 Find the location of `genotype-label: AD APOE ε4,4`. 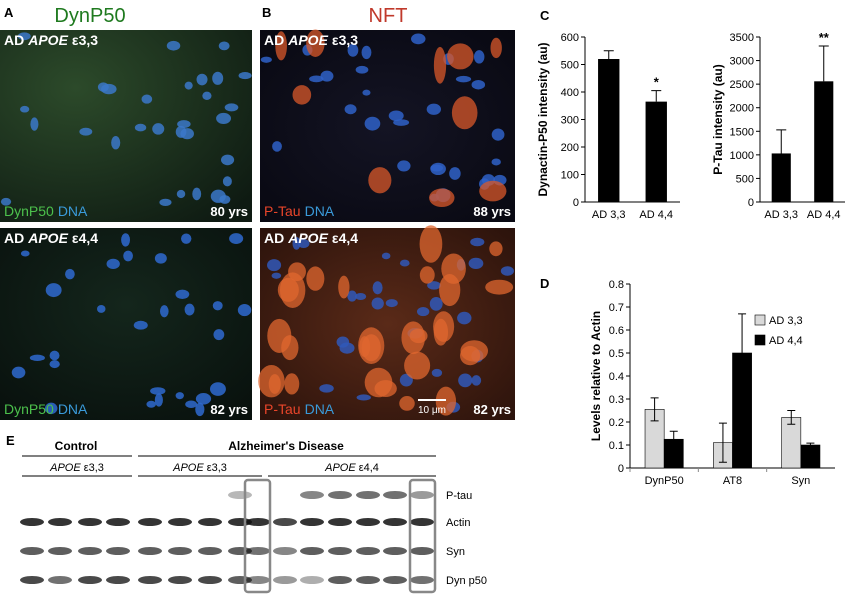

genotype-label: AD APOE ε4,4 is located at coordinates (51, 238).